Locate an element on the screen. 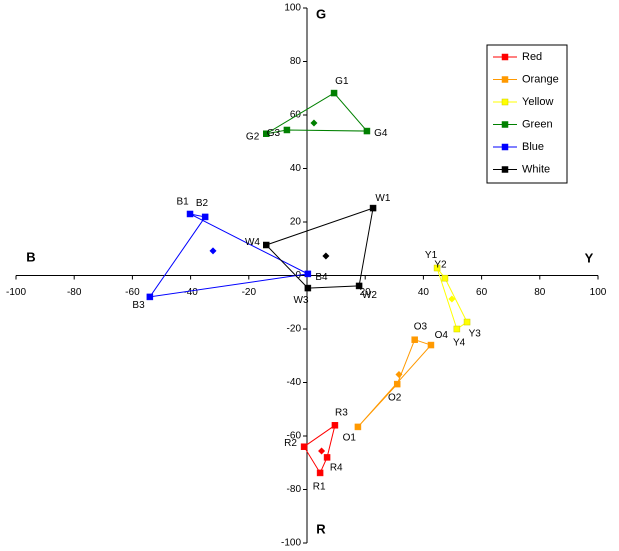 This screenshot has height=551, width=619. y-tick-label: 40 is located at coordinates (296, 168).